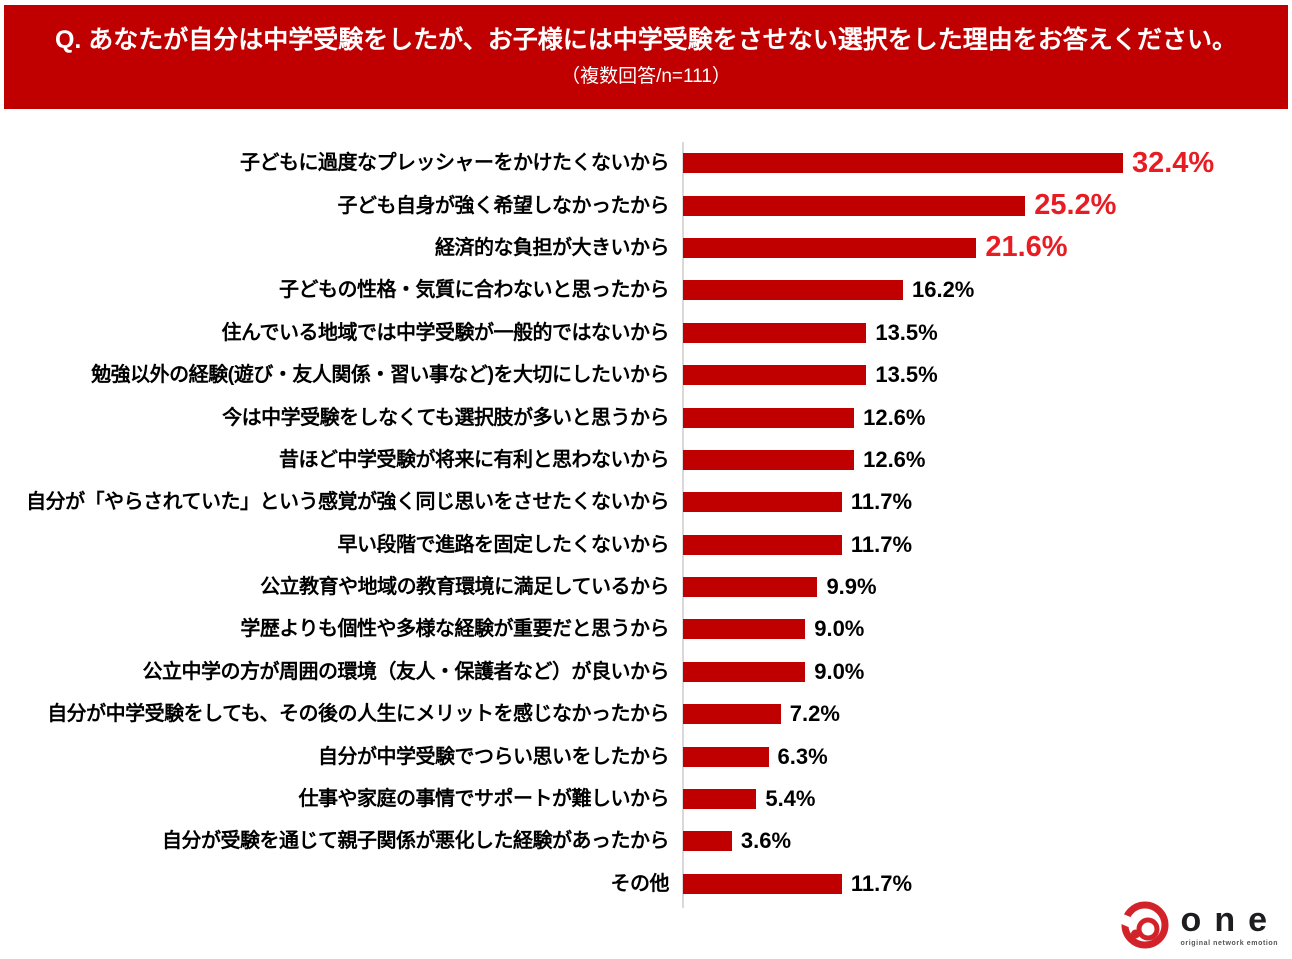 The image size is (1292, 959). What do you see at coordinates (464, 587) in the screenshot?
I see `category-label: 公立教育や地域の教育環境に満足しているから` at bounding box center [464, 587].